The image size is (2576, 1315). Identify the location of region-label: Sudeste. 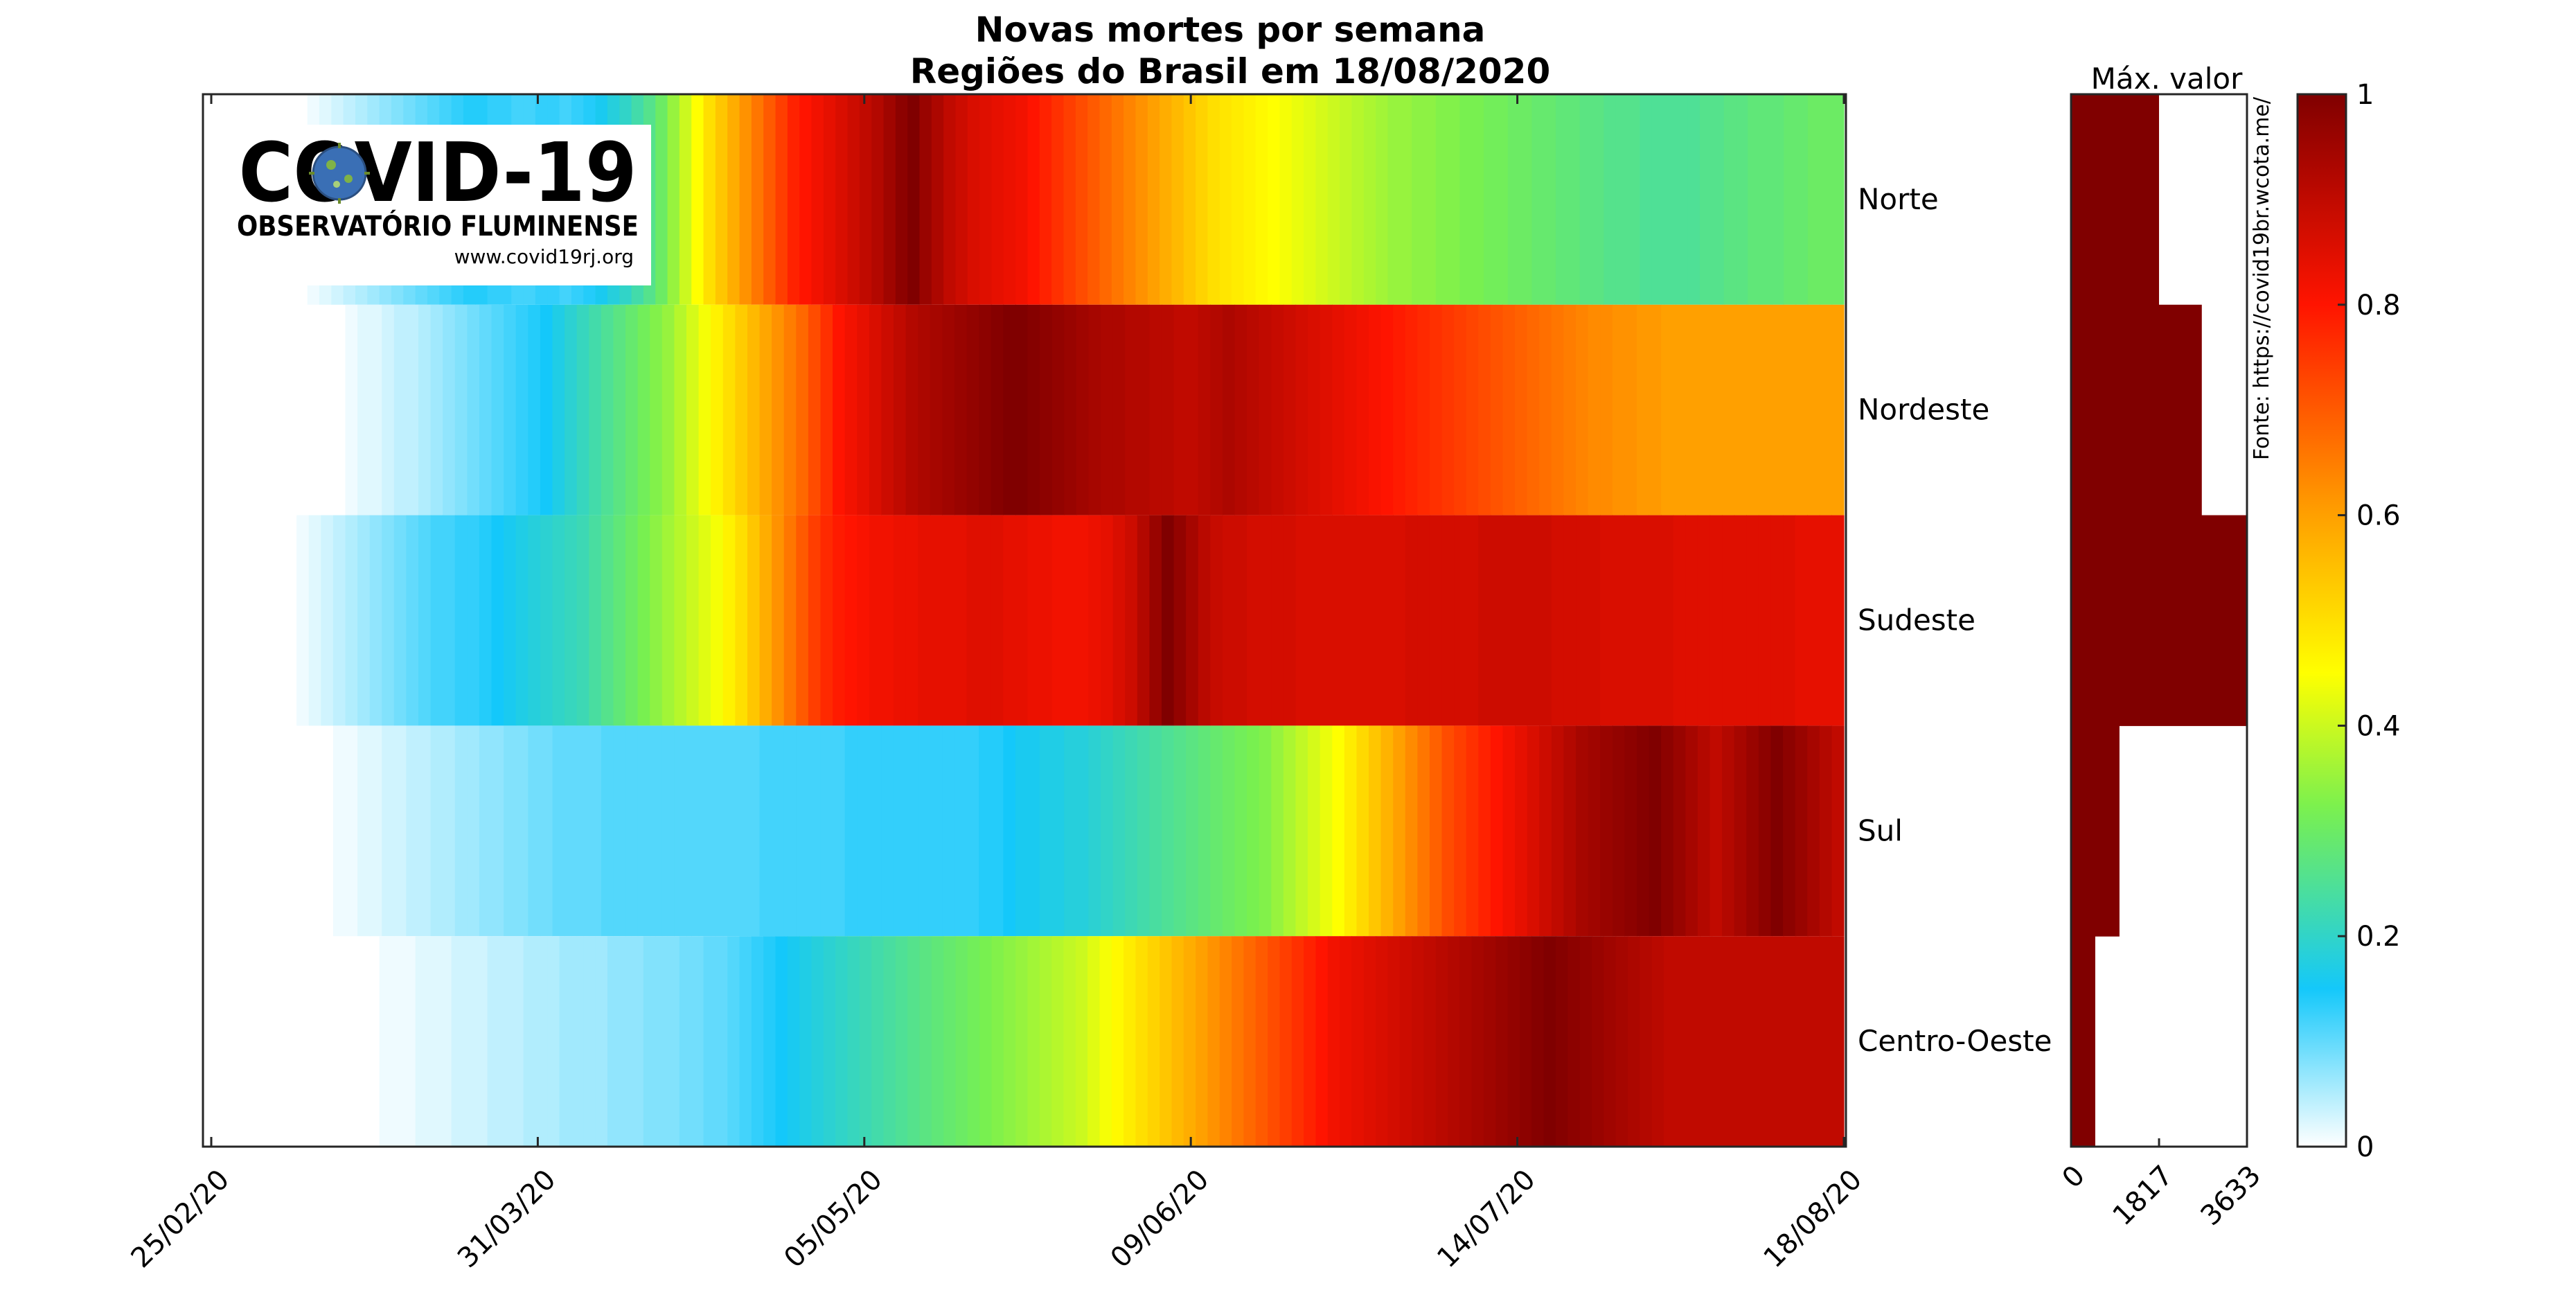
(1916, 620).